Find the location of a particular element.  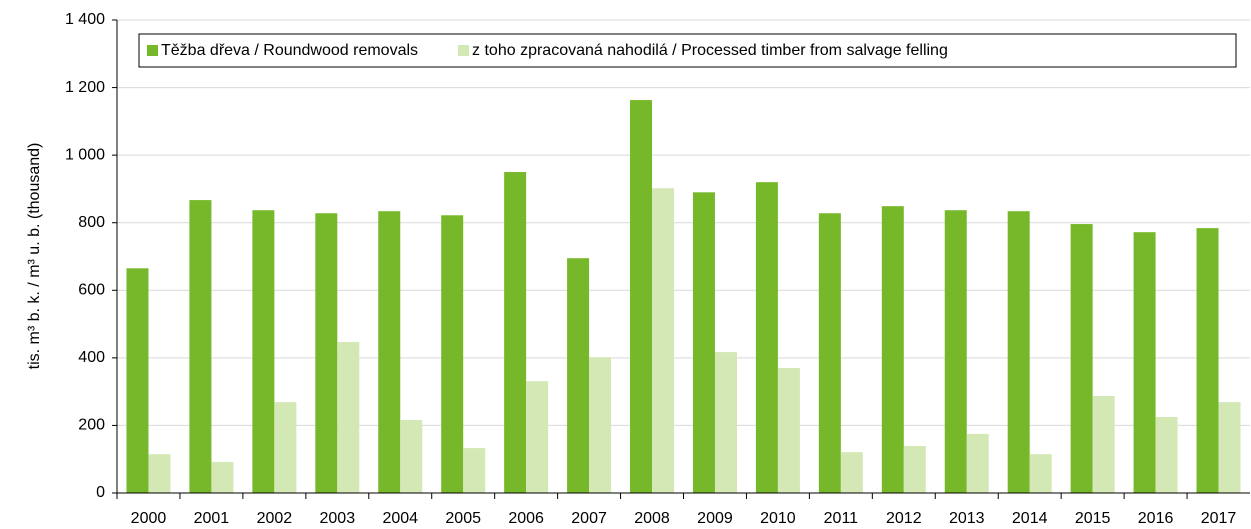

x-tick-label: 2011 is located at coordinates (841, 518).